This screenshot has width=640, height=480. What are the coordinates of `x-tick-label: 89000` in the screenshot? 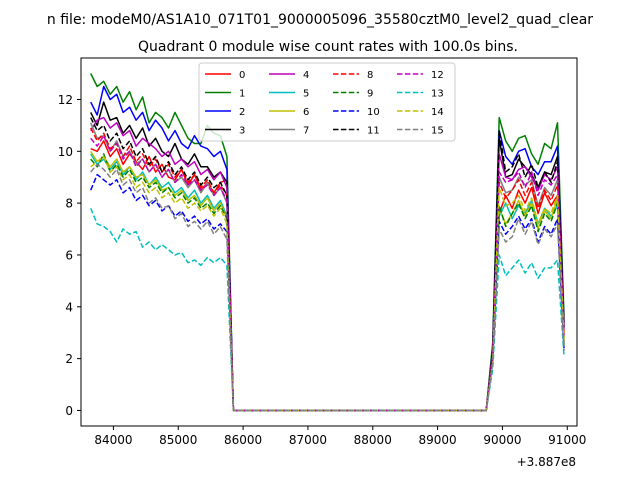 It's located at (438, 440).